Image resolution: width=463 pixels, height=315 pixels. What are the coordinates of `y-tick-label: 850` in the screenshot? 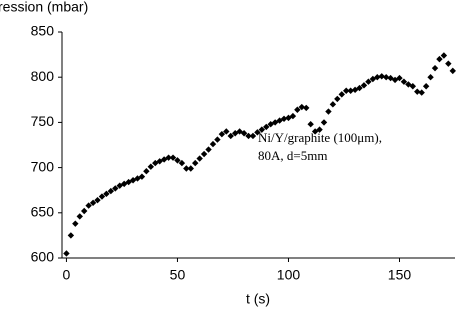 It's located at (43, 31).